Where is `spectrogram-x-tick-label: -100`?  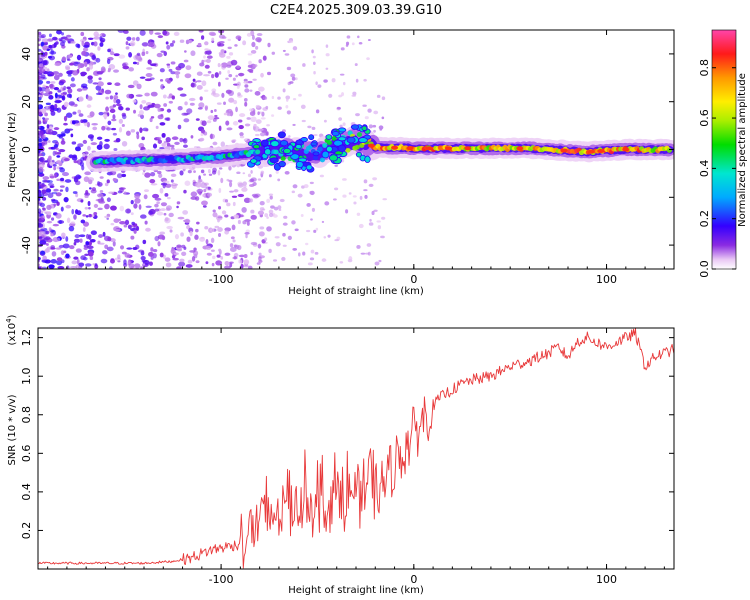 spectrogram-x-tick-label: -100 is located at coordinates (221, 279).